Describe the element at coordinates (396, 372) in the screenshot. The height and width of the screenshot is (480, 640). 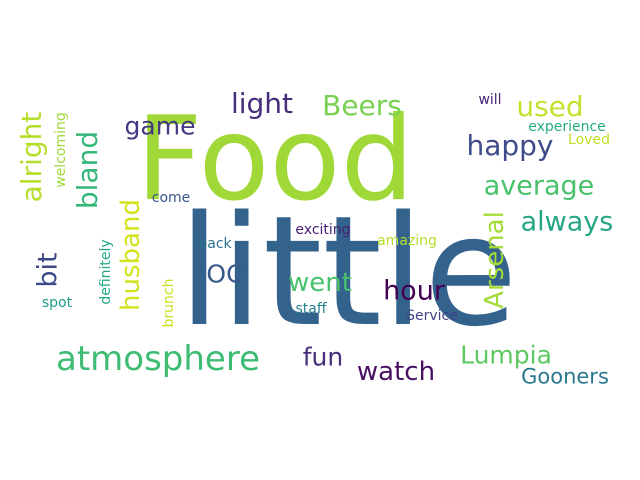
I see `word-watch: watch` at that location.